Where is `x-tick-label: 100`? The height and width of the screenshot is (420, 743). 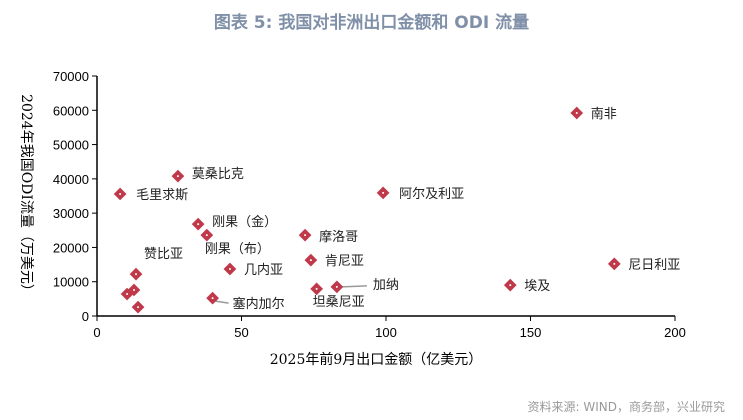 x-tick-label: 100 is located at coordinates (386, 332).